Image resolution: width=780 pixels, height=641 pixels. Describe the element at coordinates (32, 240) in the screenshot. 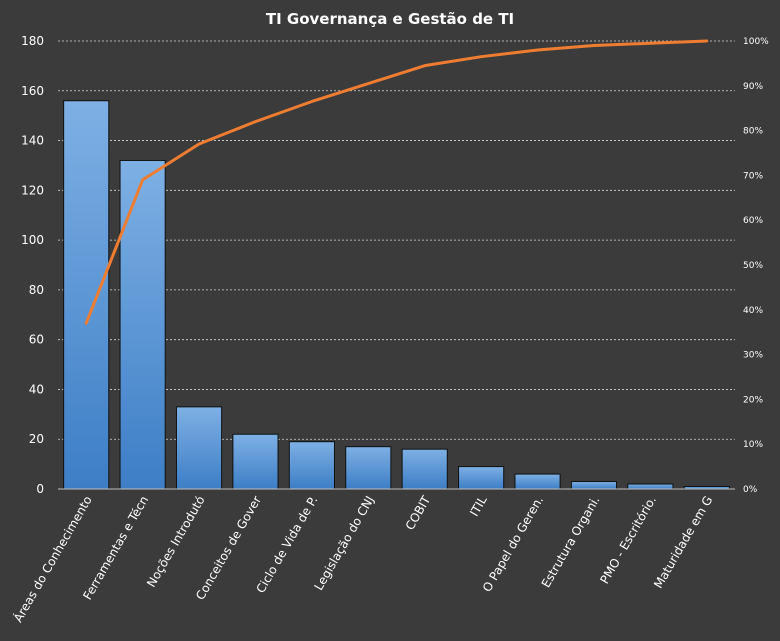

I see `left-tick-label: 100` at that location.